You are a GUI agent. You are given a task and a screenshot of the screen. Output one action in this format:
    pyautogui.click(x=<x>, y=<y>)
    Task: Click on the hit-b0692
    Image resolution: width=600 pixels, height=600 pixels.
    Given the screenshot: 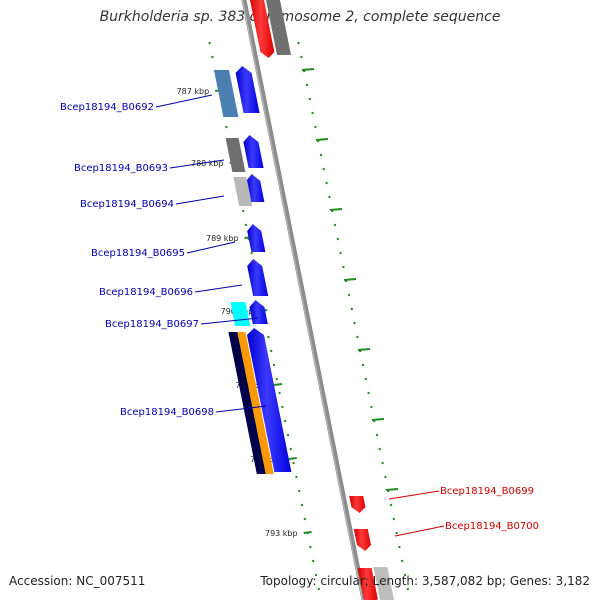 What is the action you would take?
    pyautogui.click(x=226, y=93)
    